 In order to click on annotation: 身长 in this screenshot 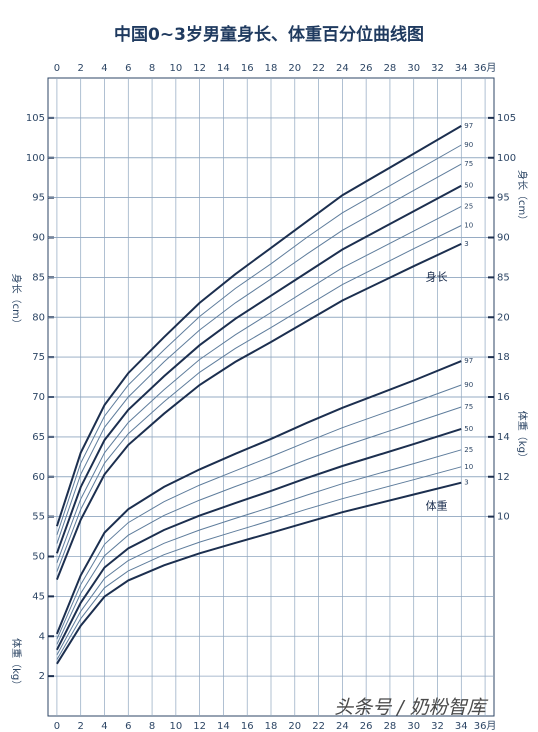, I will do `click(437, 276)`.